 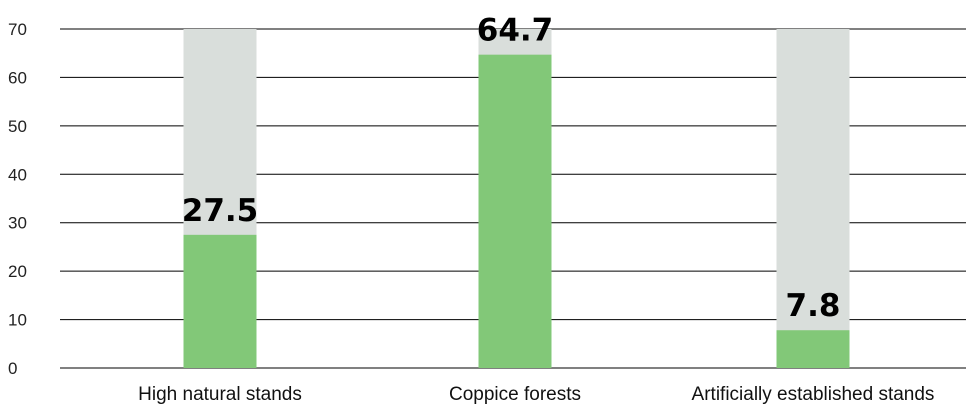 I want to click on background-bar, so click(x=813, y=198).